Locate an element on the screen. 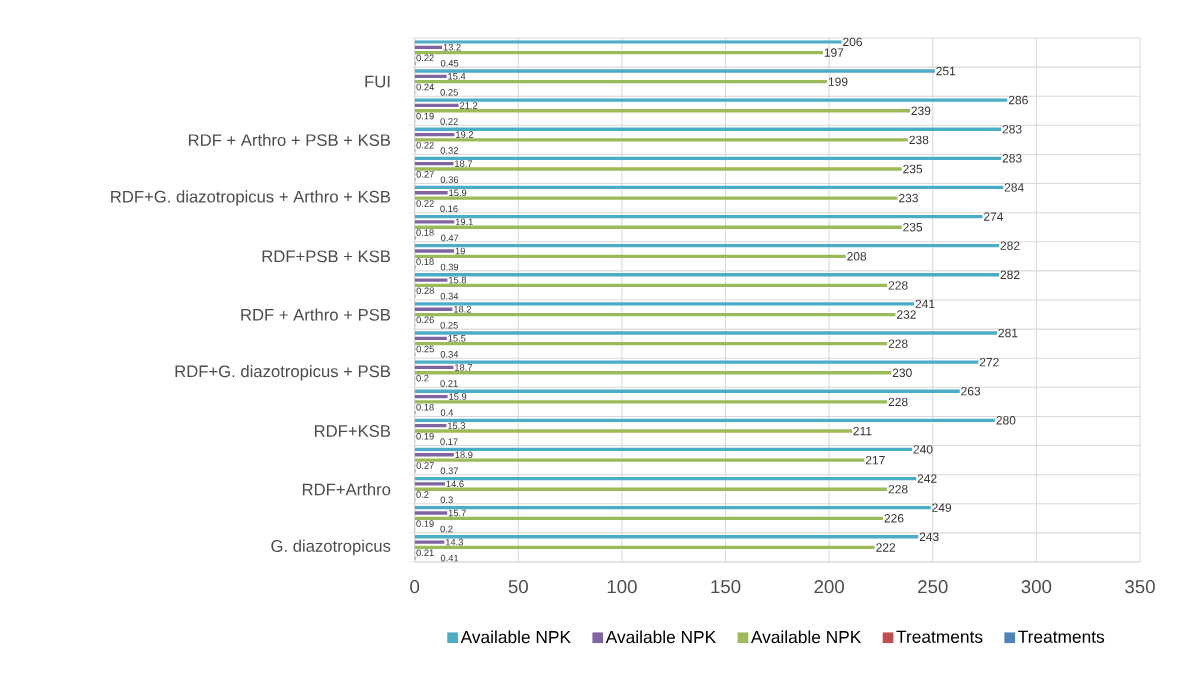 The width and height of the screenshot is (1179, 700). data-label: 242 is located at coordinates (927, 478).